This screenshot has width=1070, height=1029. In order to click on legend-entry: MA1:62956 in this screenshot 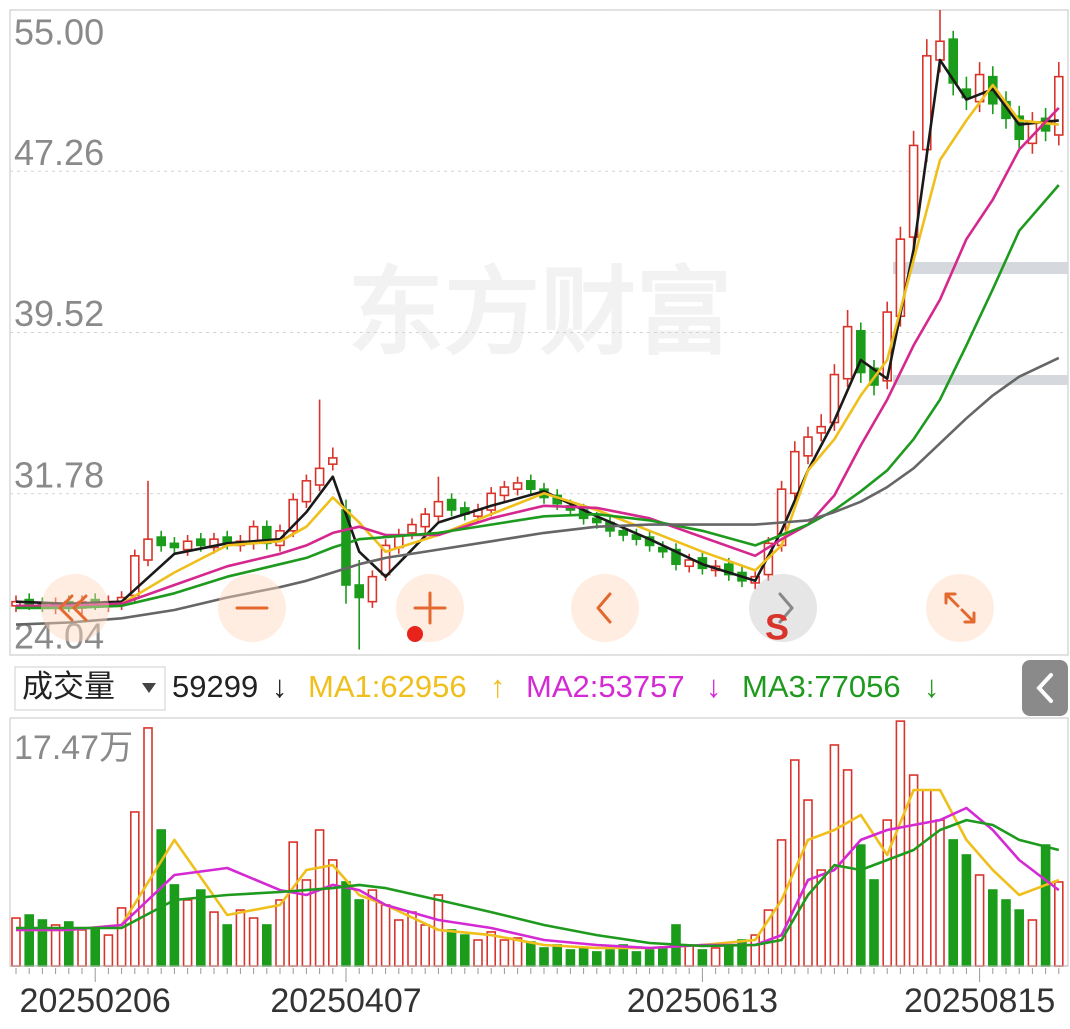, I will do `click(387, 686)`.